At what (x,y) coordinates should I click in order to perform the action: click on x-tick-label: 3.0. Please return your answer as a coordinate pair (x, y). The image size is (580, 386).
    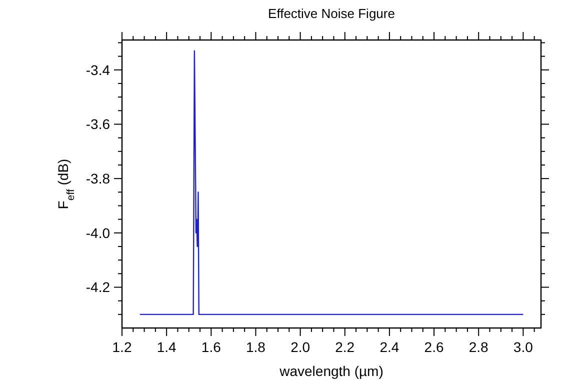
    Looking at the image, I should click on (523, 347).